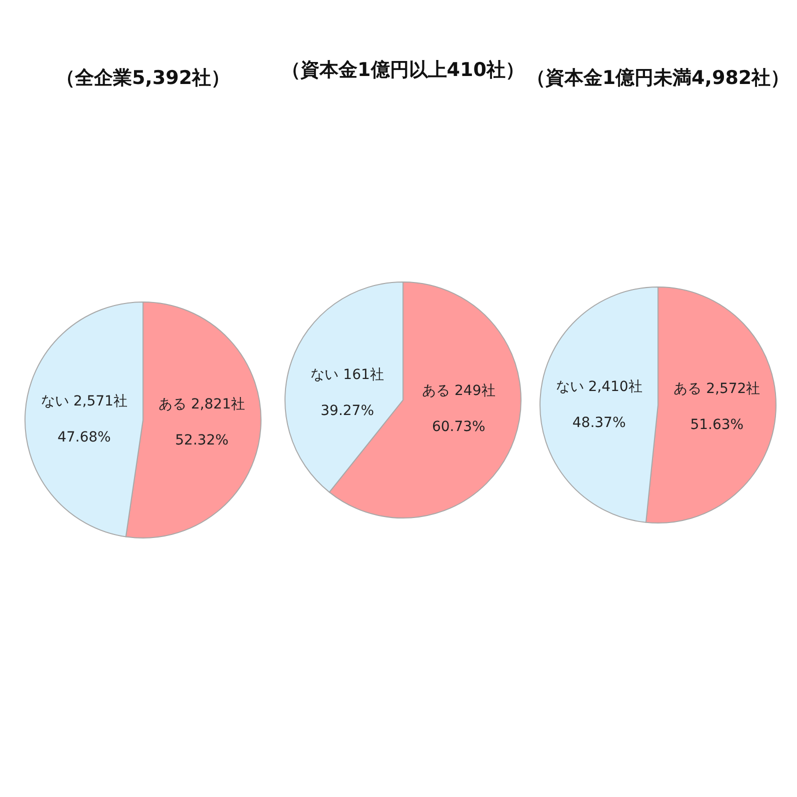 The width and height of the screenshot is (797, 797). What do you see at coordinates (84, 401) in the screenshot?
I see `slice-label: ない 2,571社` at bounding box center [84, 401].